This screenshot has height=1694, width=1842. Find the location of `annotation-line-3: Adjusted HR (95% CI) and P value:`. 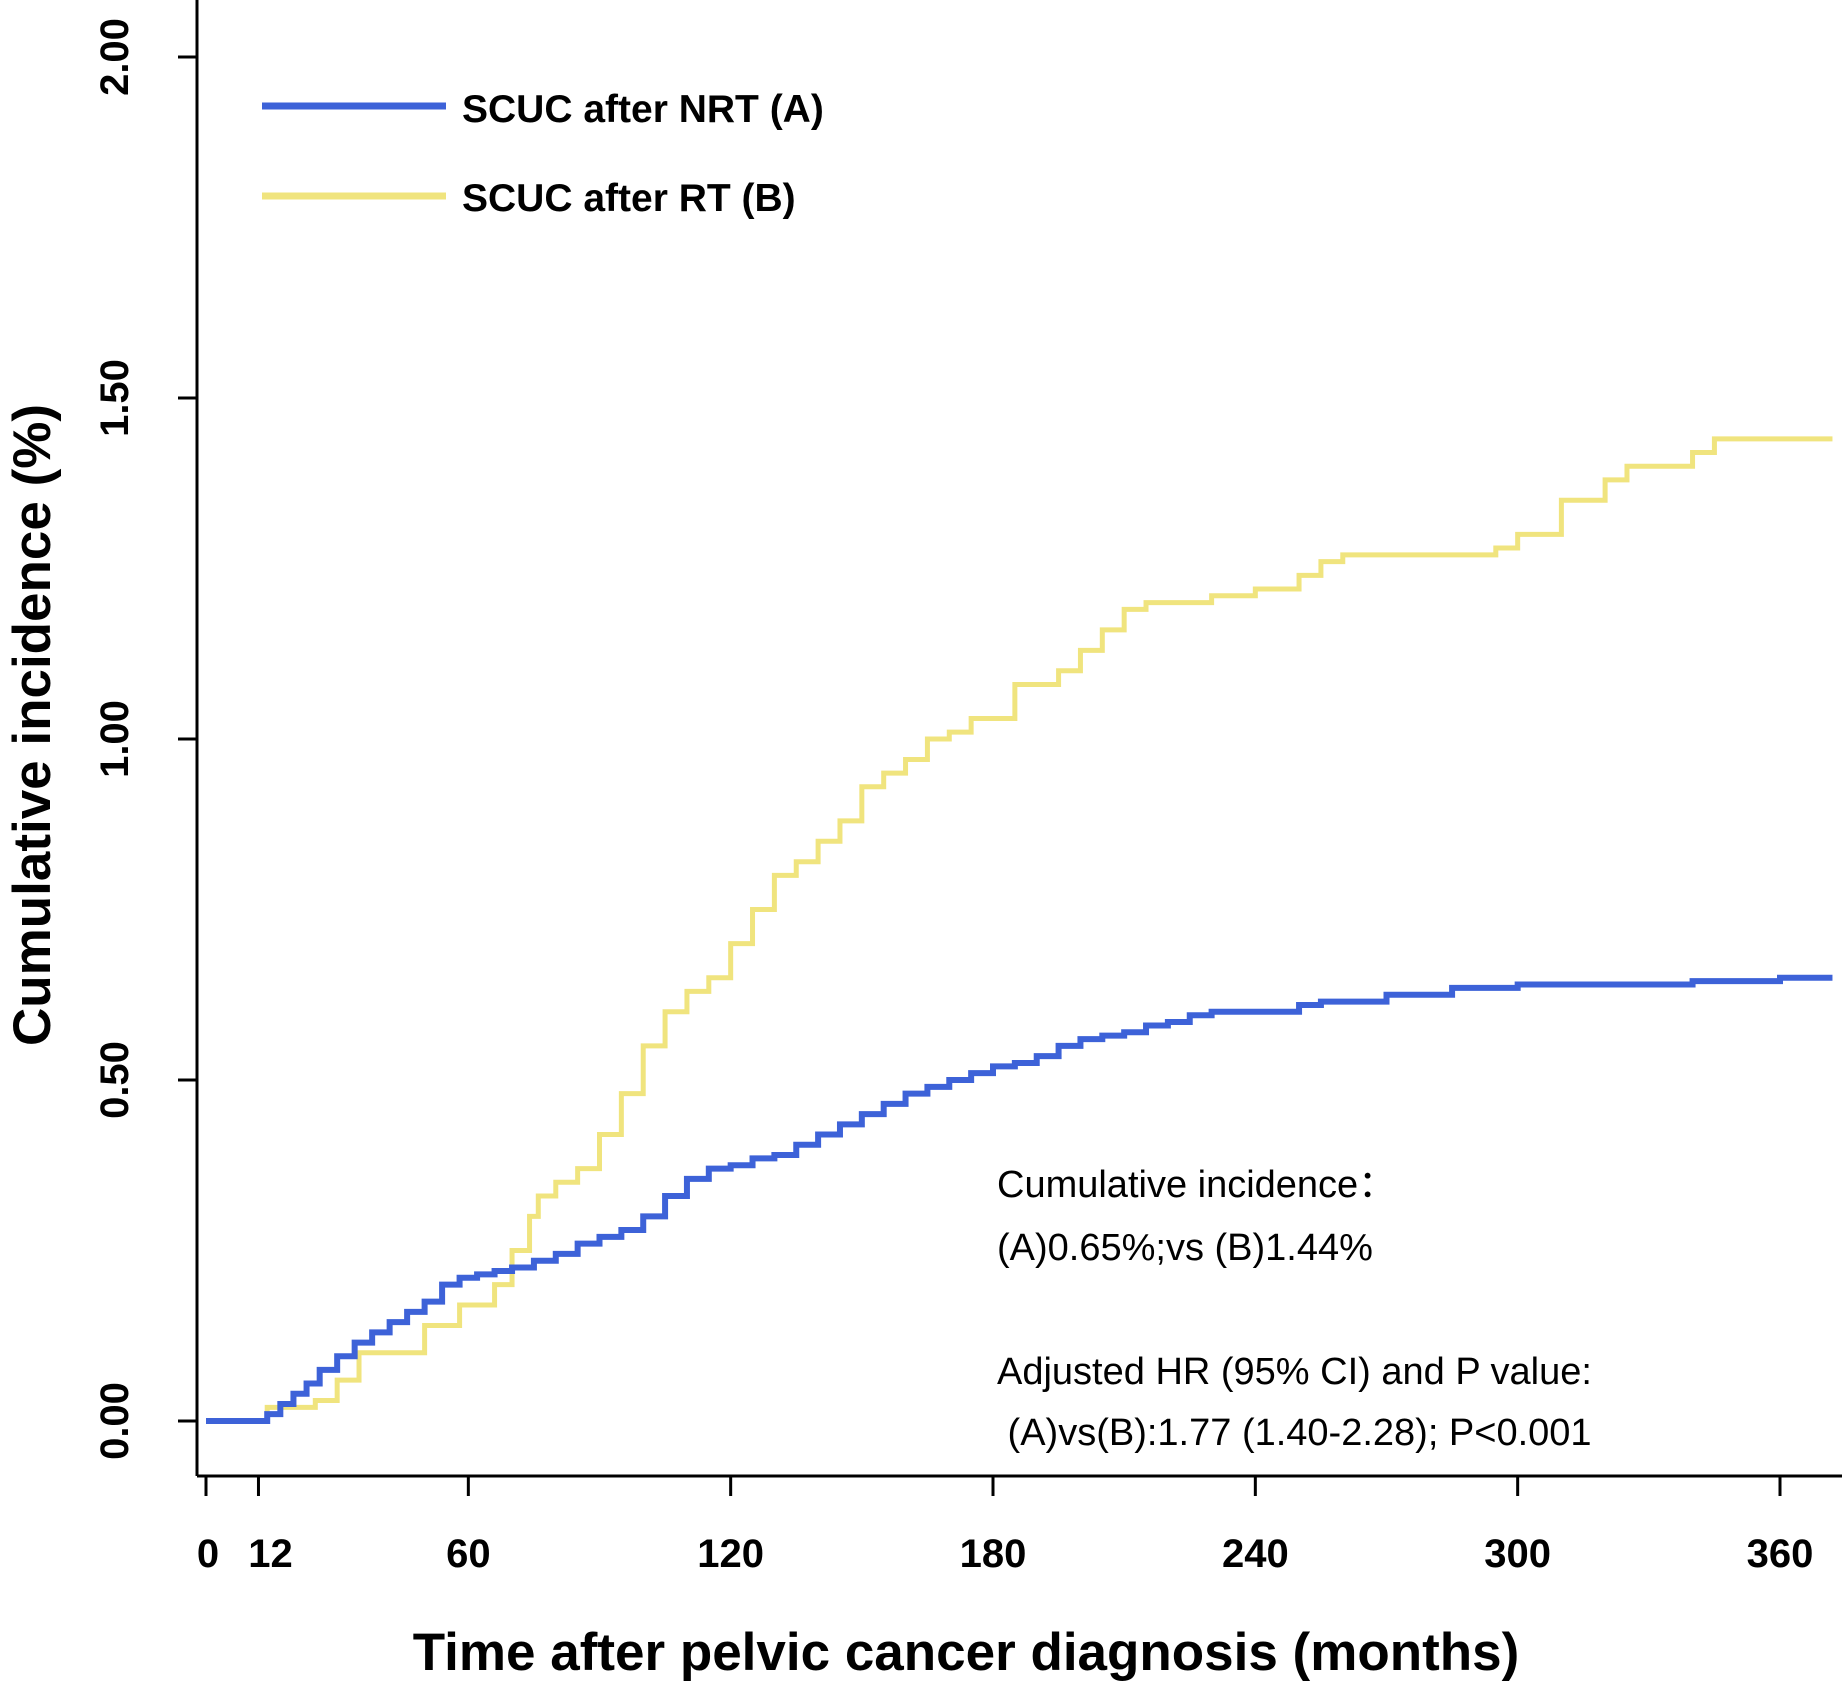

annotation-line-3: Adjusted HR (95% CI) and P value: is located at coordinates (1294, 1372).